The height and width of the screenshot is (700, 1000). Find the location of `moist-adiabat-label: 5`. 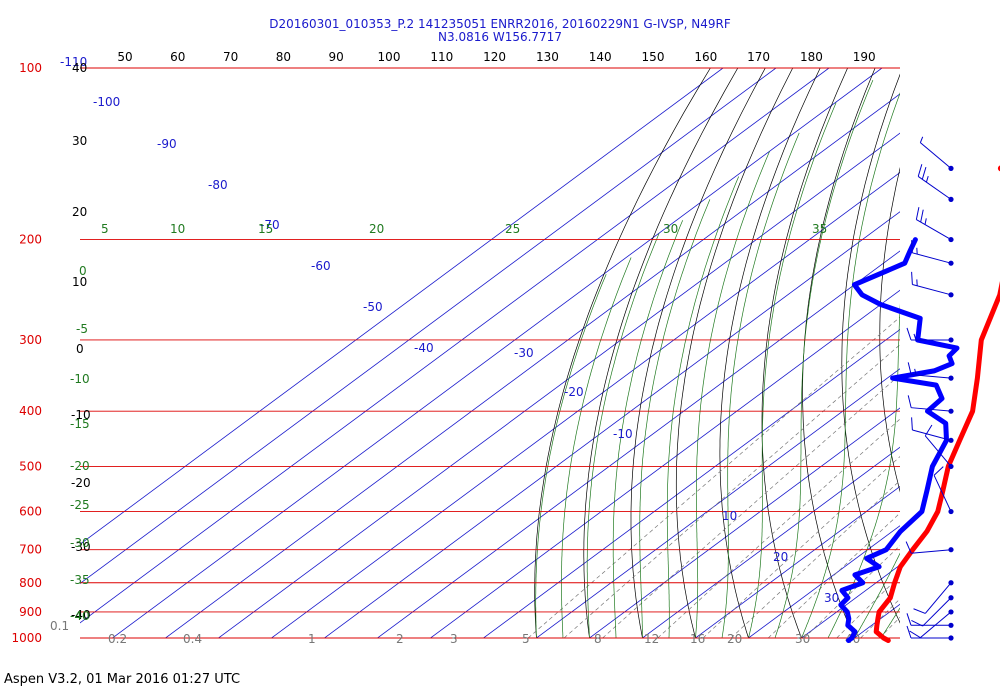

moist-adiabat-label: 5 is located at coordinates (105, 229).